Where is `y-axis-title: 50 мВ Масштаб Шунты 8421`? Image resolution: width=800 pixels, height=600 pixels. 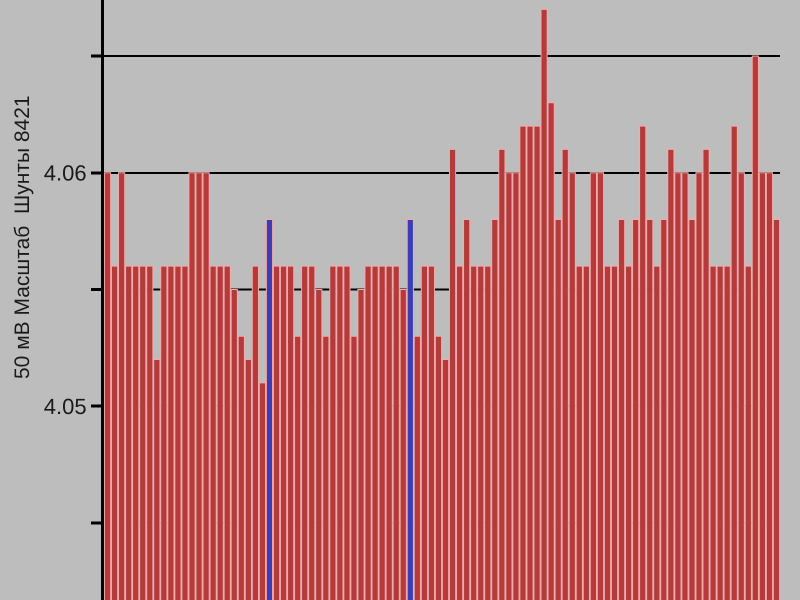 y-axis-title: 50 мВ Масштаб Шунты 8421 is located at coordinates (22, 237).